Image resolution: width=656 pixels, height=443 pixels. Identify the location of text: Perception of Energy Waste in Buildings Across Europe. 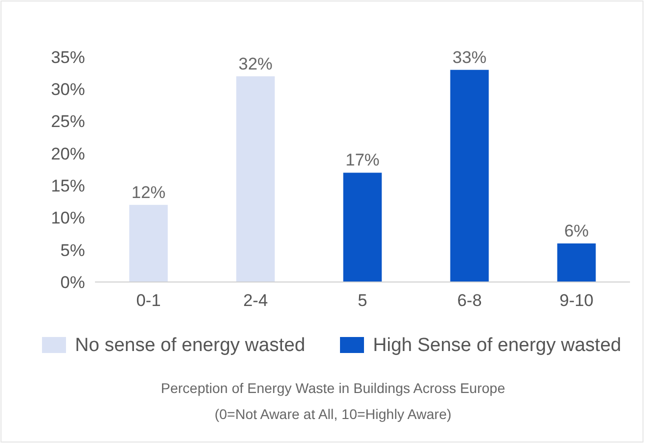
(333, 388).